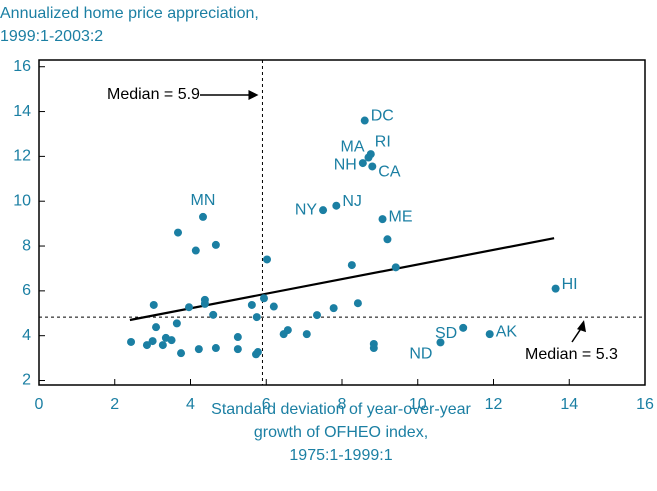 The height and width of the screenshot is (491, 657). What do you see at coordinates (39, 404) in the screenshot?
I see `x-tick-label: 0` at bounding box center [39, 404].